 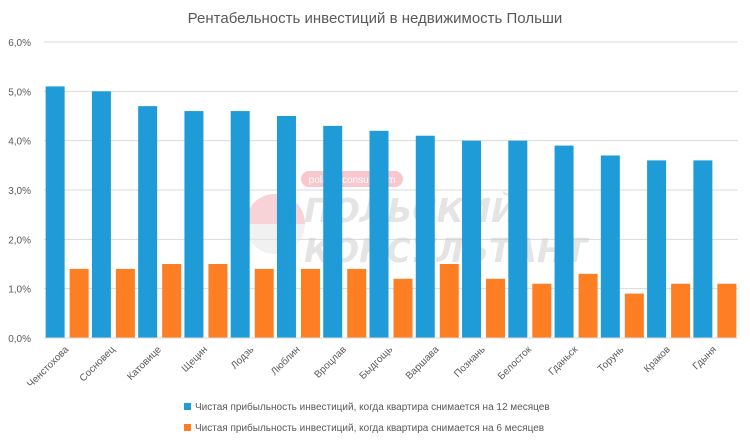 What do you see at coordinates (98, 364) in the screenshot?
I see `x-tick-label: Сосновец` at bounding box center [98, 364].